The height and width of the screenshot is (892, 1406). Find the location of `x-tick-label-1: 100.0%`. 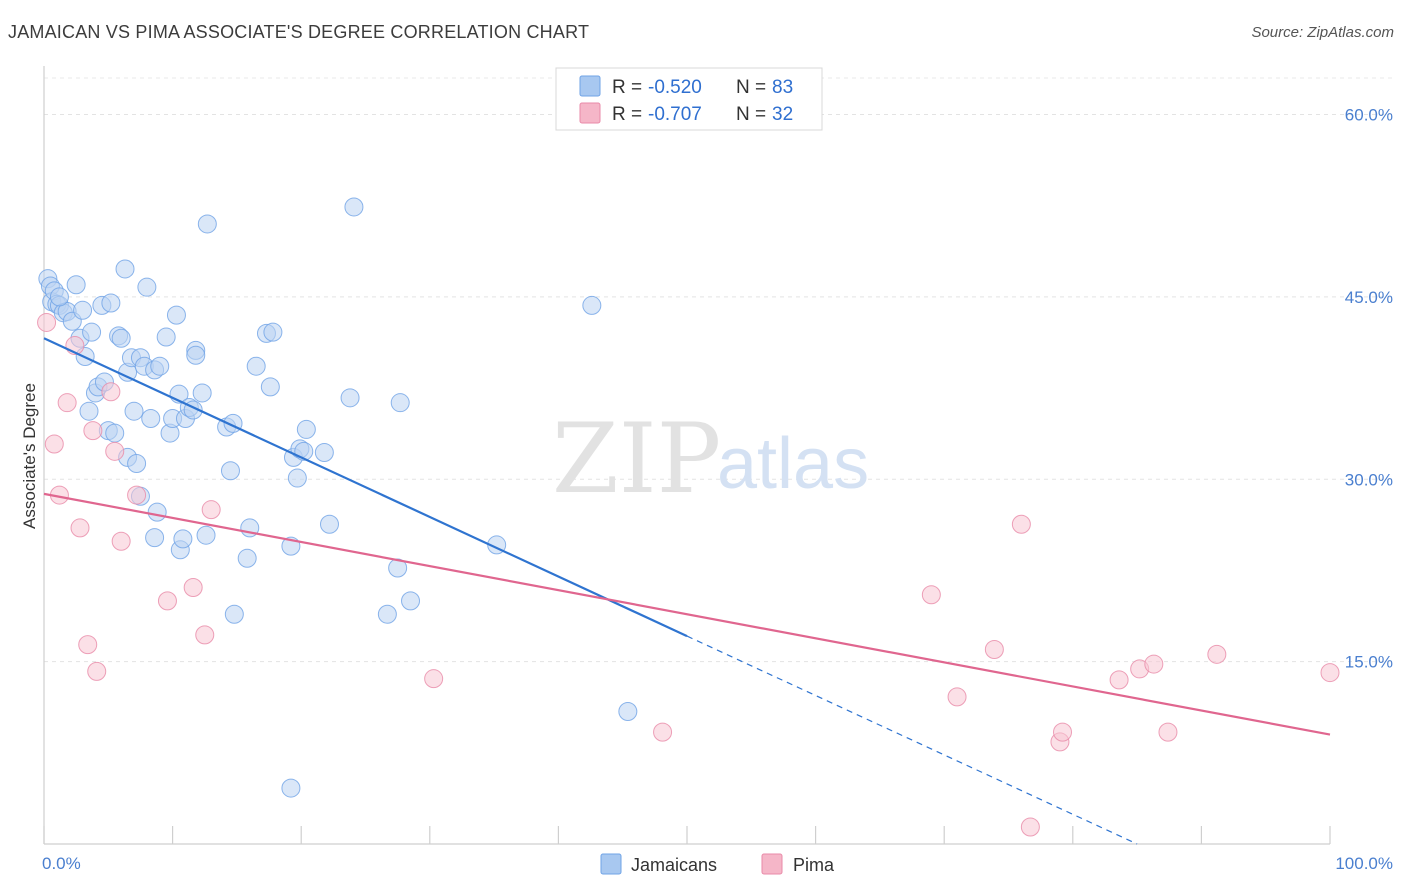

x-tick-label-1: 100.0% is located at coordinates (1364, 863).